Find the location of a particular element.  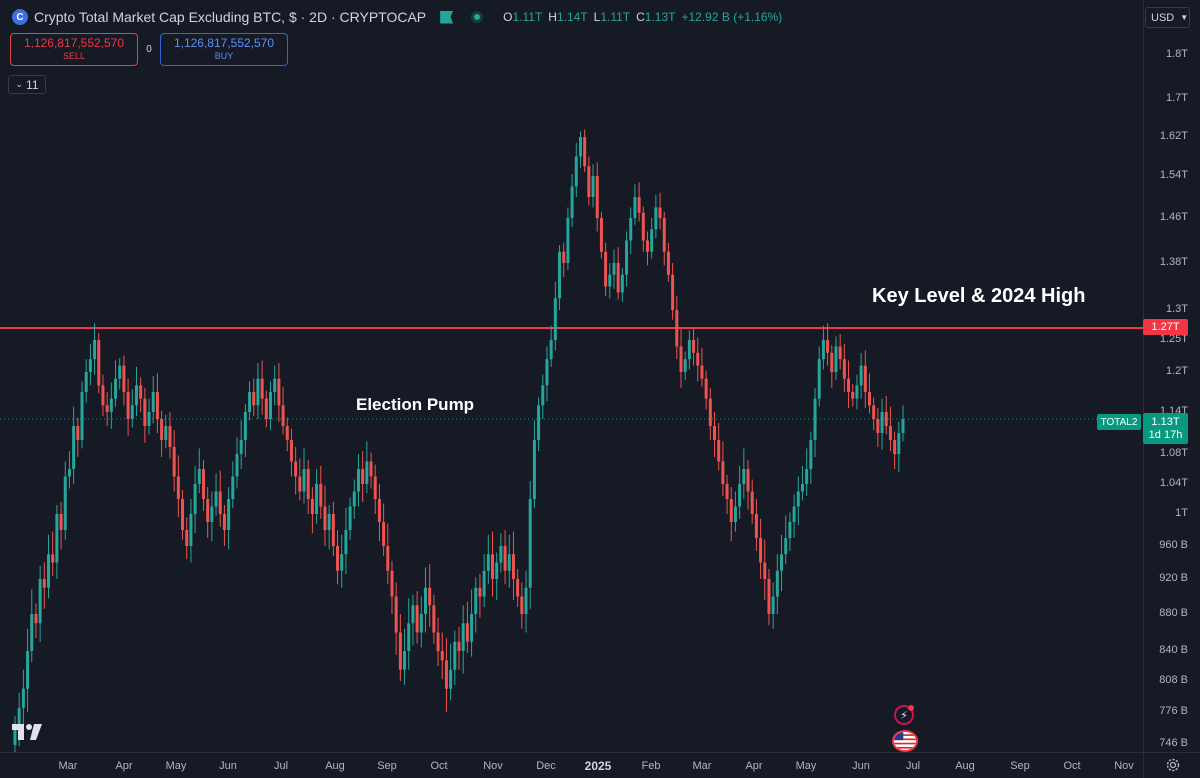

buy-button: 1,126,817,552,570 BUY is located at coordinates (224, 49).